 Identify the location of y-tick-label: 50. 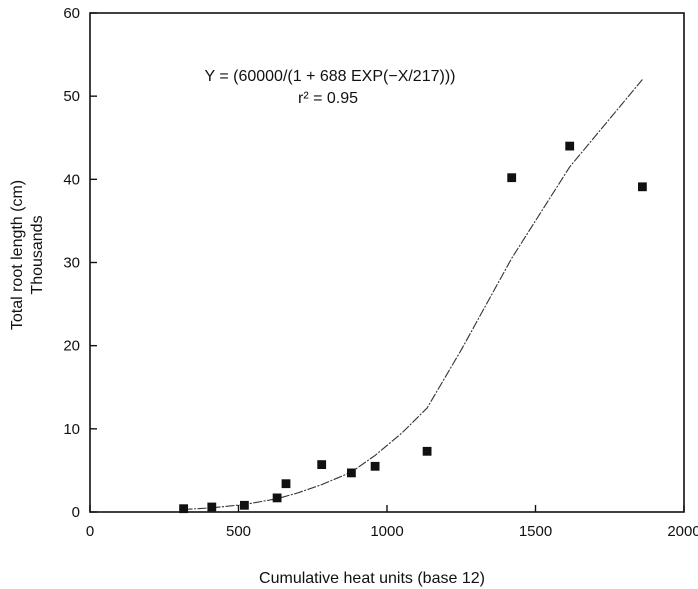
(71, 96).